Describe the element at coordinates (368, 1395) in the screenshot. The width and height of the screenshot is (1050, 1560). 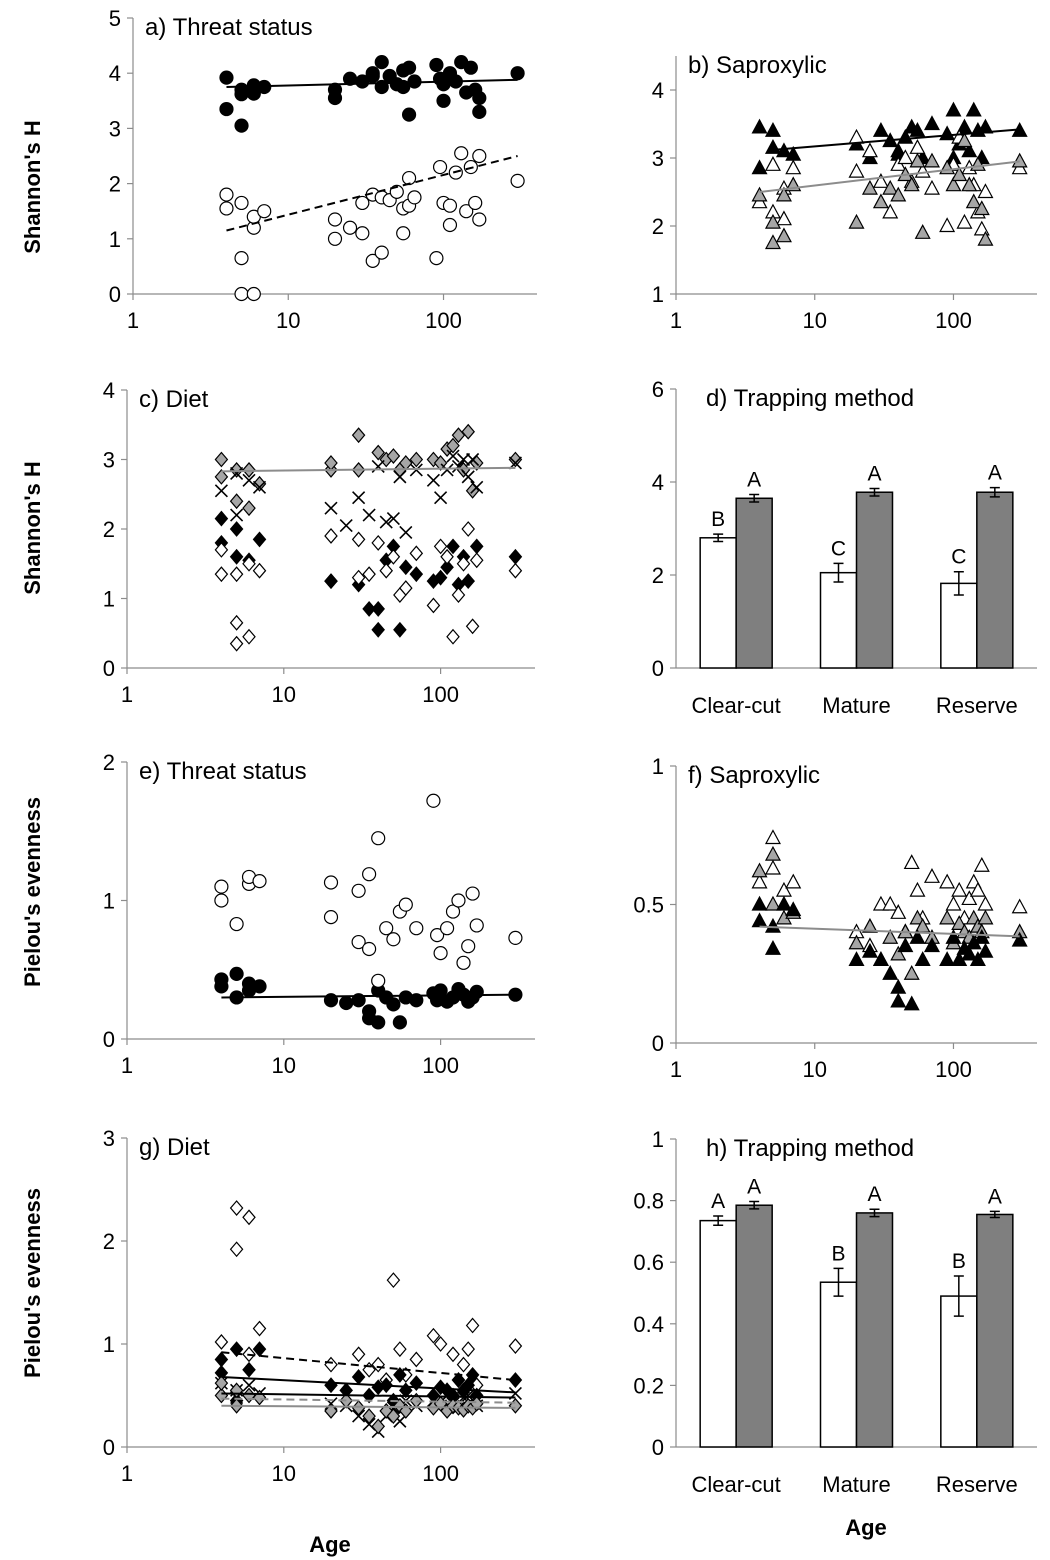
I see `trend-line` at that location.